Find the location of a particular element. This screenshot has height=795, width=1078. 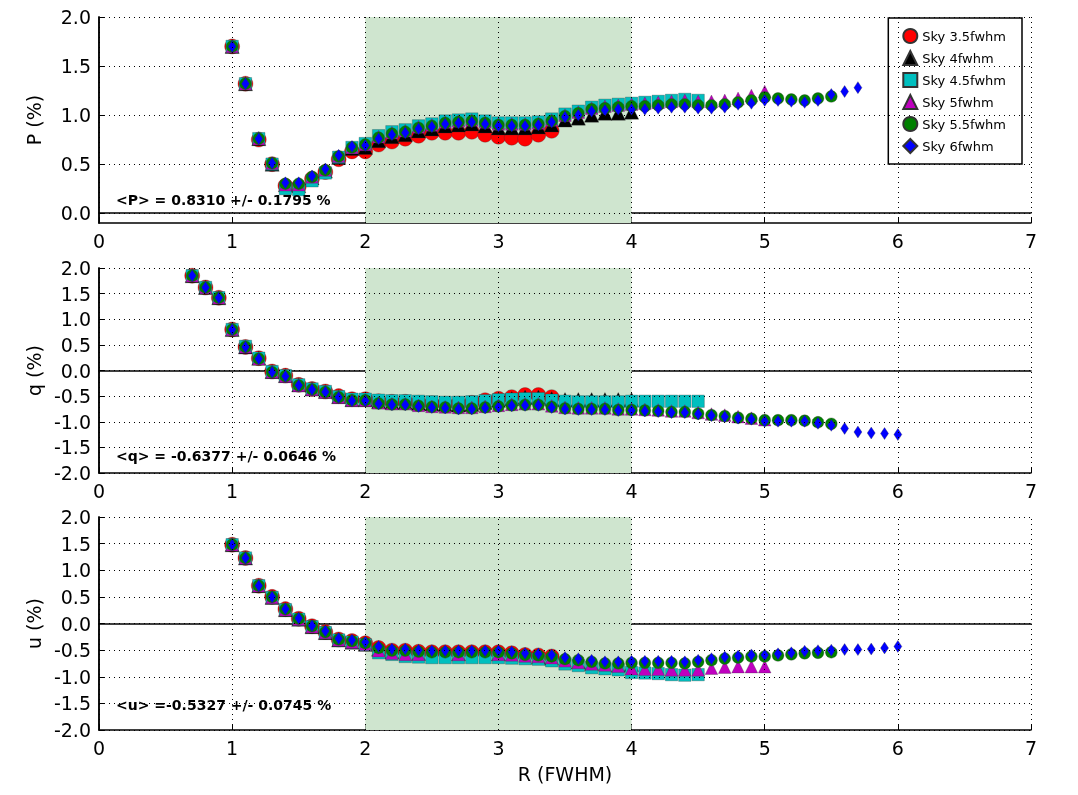

legend-label: Sky 4.5fwhm is located at coordinates (964, 80).